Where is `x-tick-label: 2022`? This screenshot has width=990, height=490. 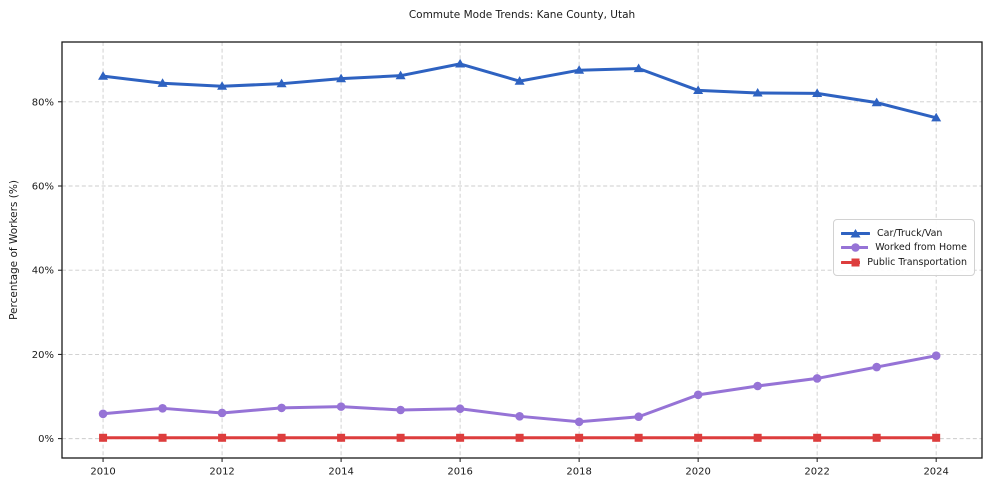
x-tick-label: 2022 is located at coordinates (816, 472).